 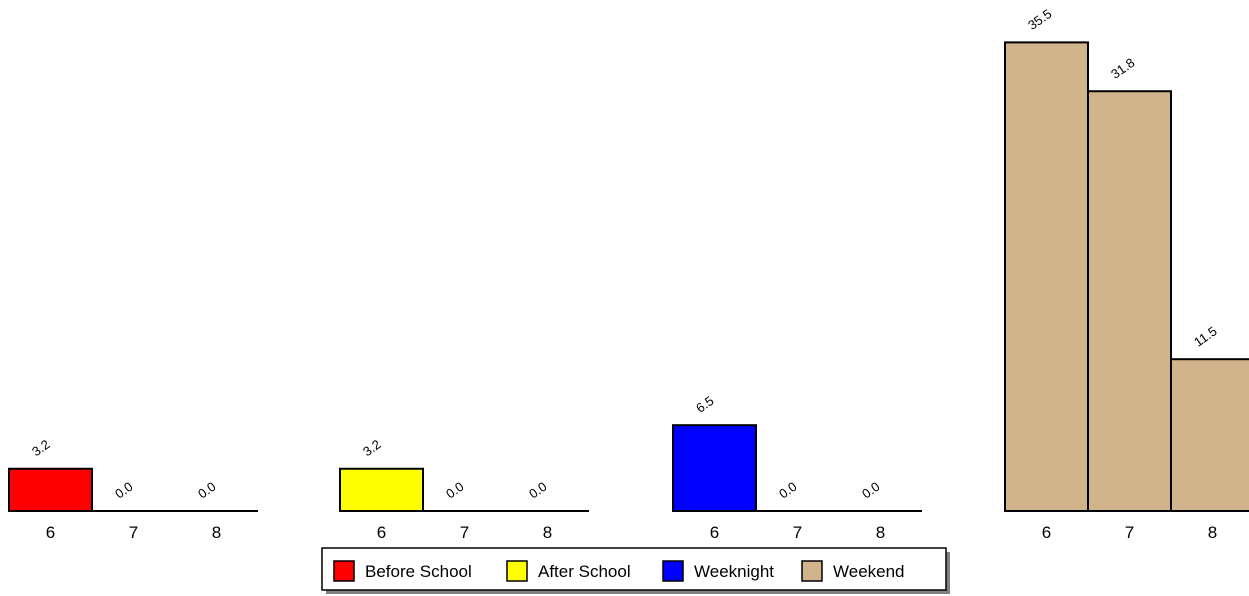 What do you see at coordinates (880, 532) in the screenshot?
I see `tick-label-weeknight-8: 8` at bounding box center [880, 532].